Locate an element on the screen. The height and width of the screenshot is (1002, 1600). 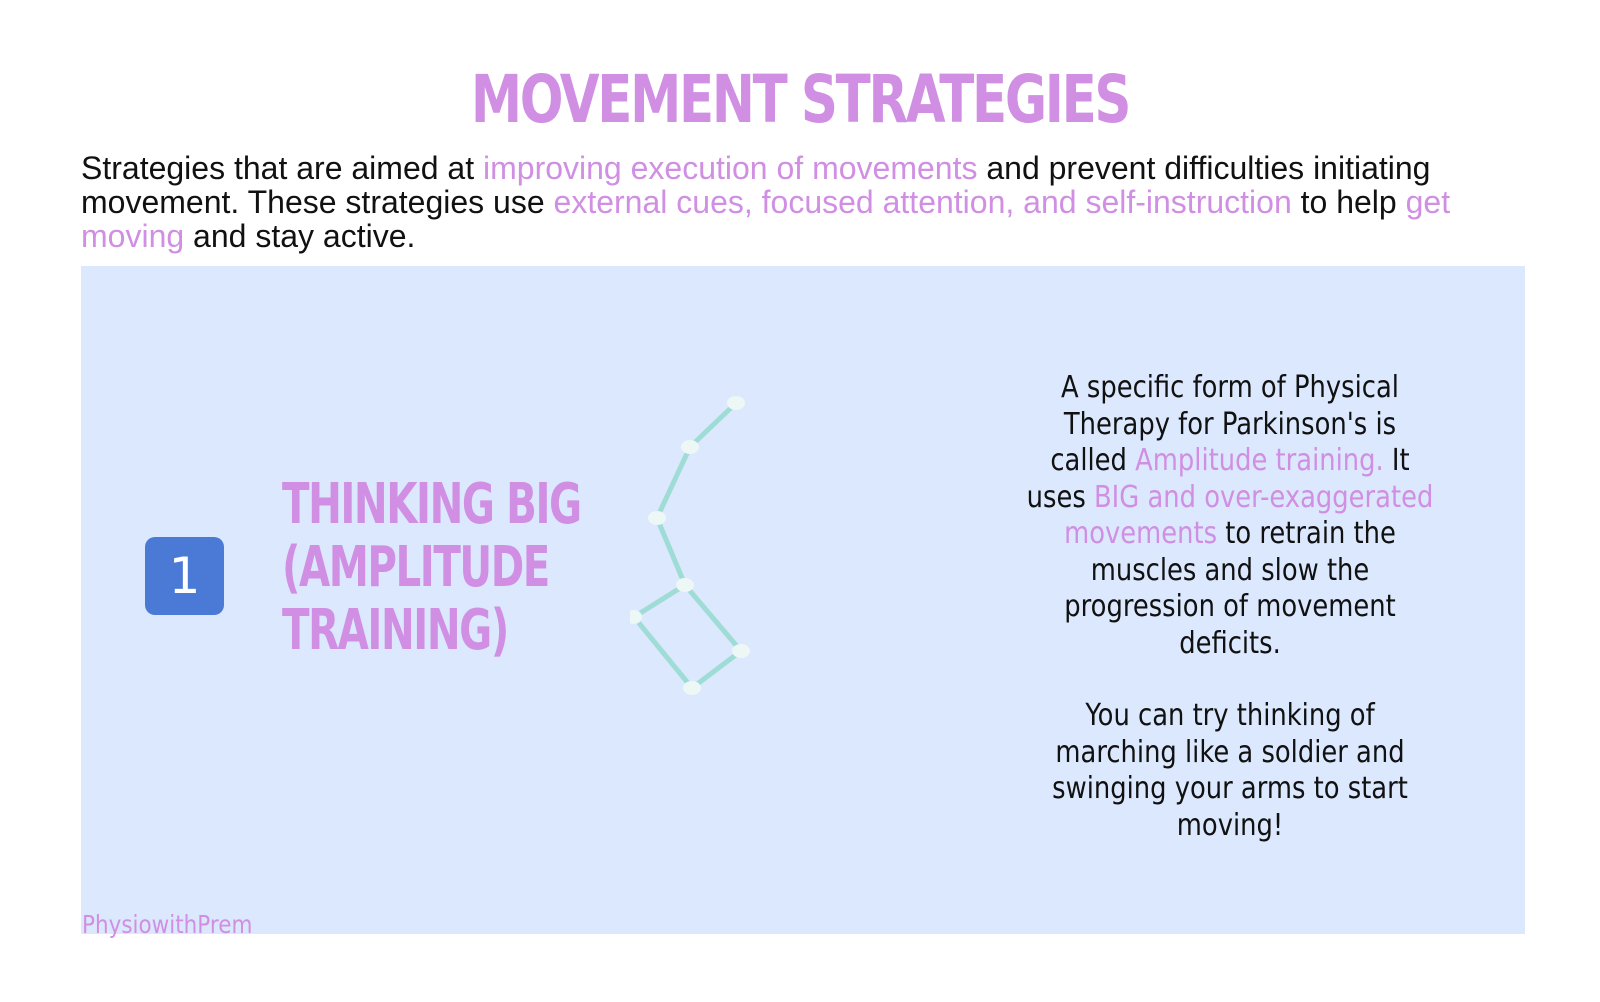
description-highlight: Amplitude training. is located at coordinates (1259, 460).